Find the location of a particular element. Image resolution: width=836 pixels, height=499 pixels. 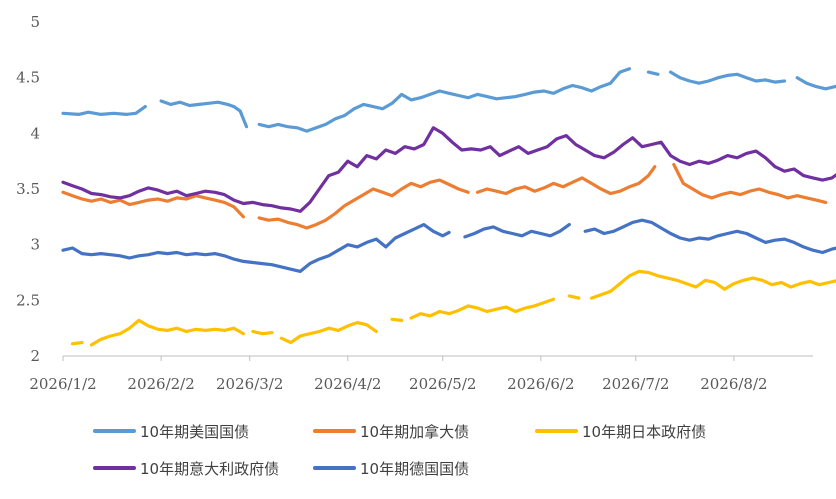

legend-label-canada: 10年期加拿大债 is located at coordinates (414, 432).